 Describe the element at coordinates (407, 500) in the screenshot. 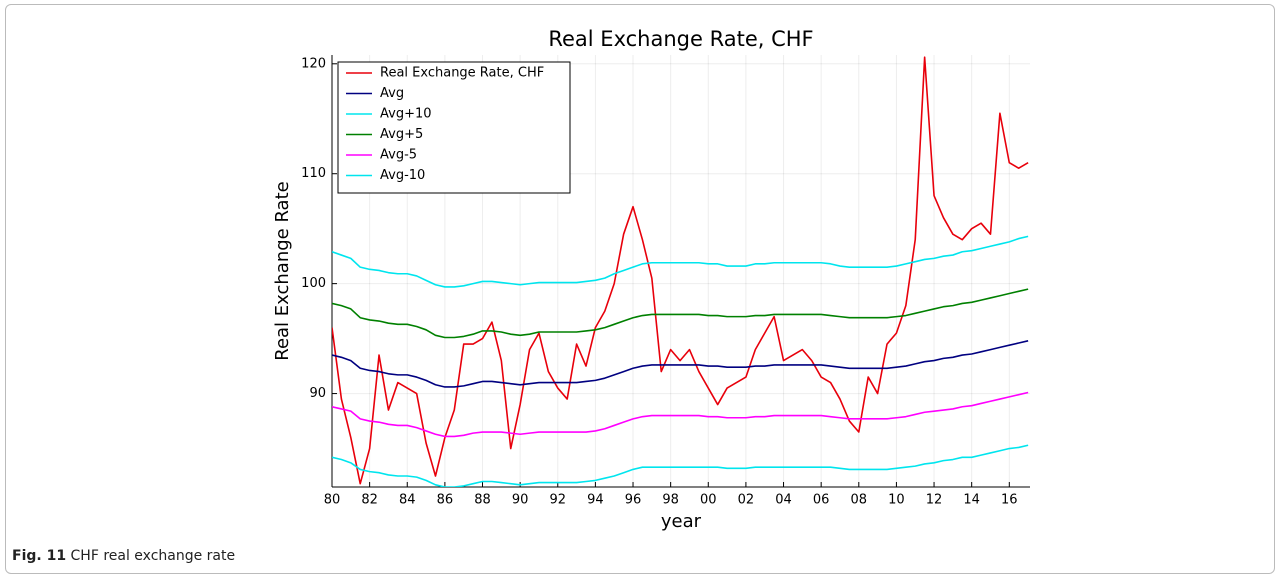

I see `x-tick-label: 84` at that location.